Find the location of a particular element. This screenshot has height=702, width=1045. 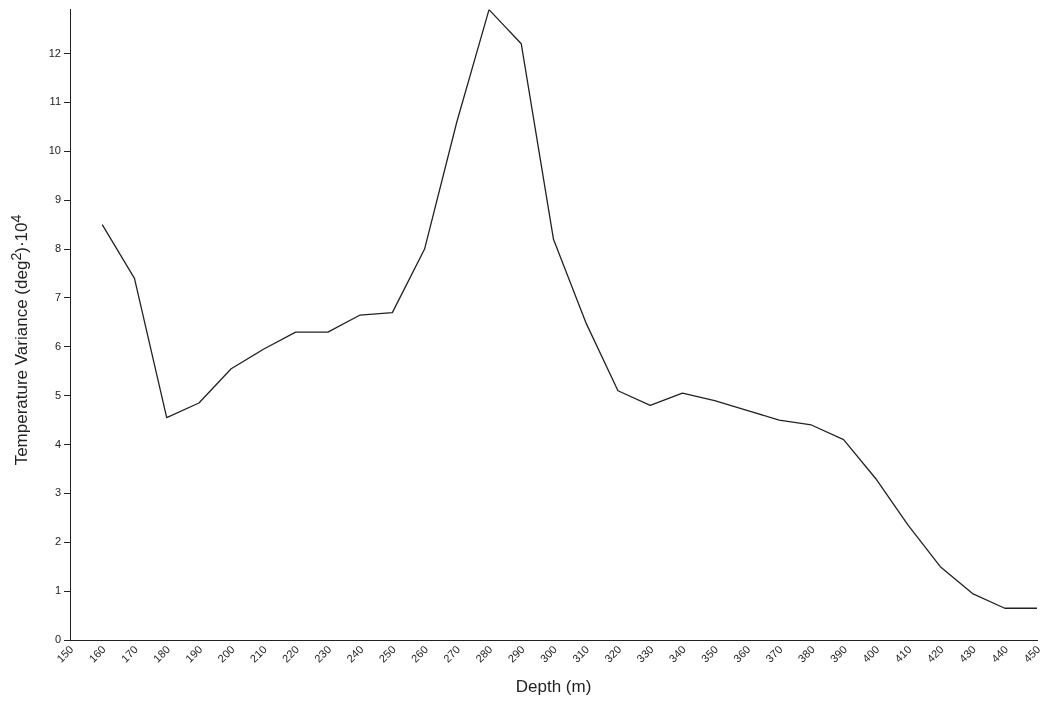

x-tick-label: 200 is located at coordinates (226, 654).